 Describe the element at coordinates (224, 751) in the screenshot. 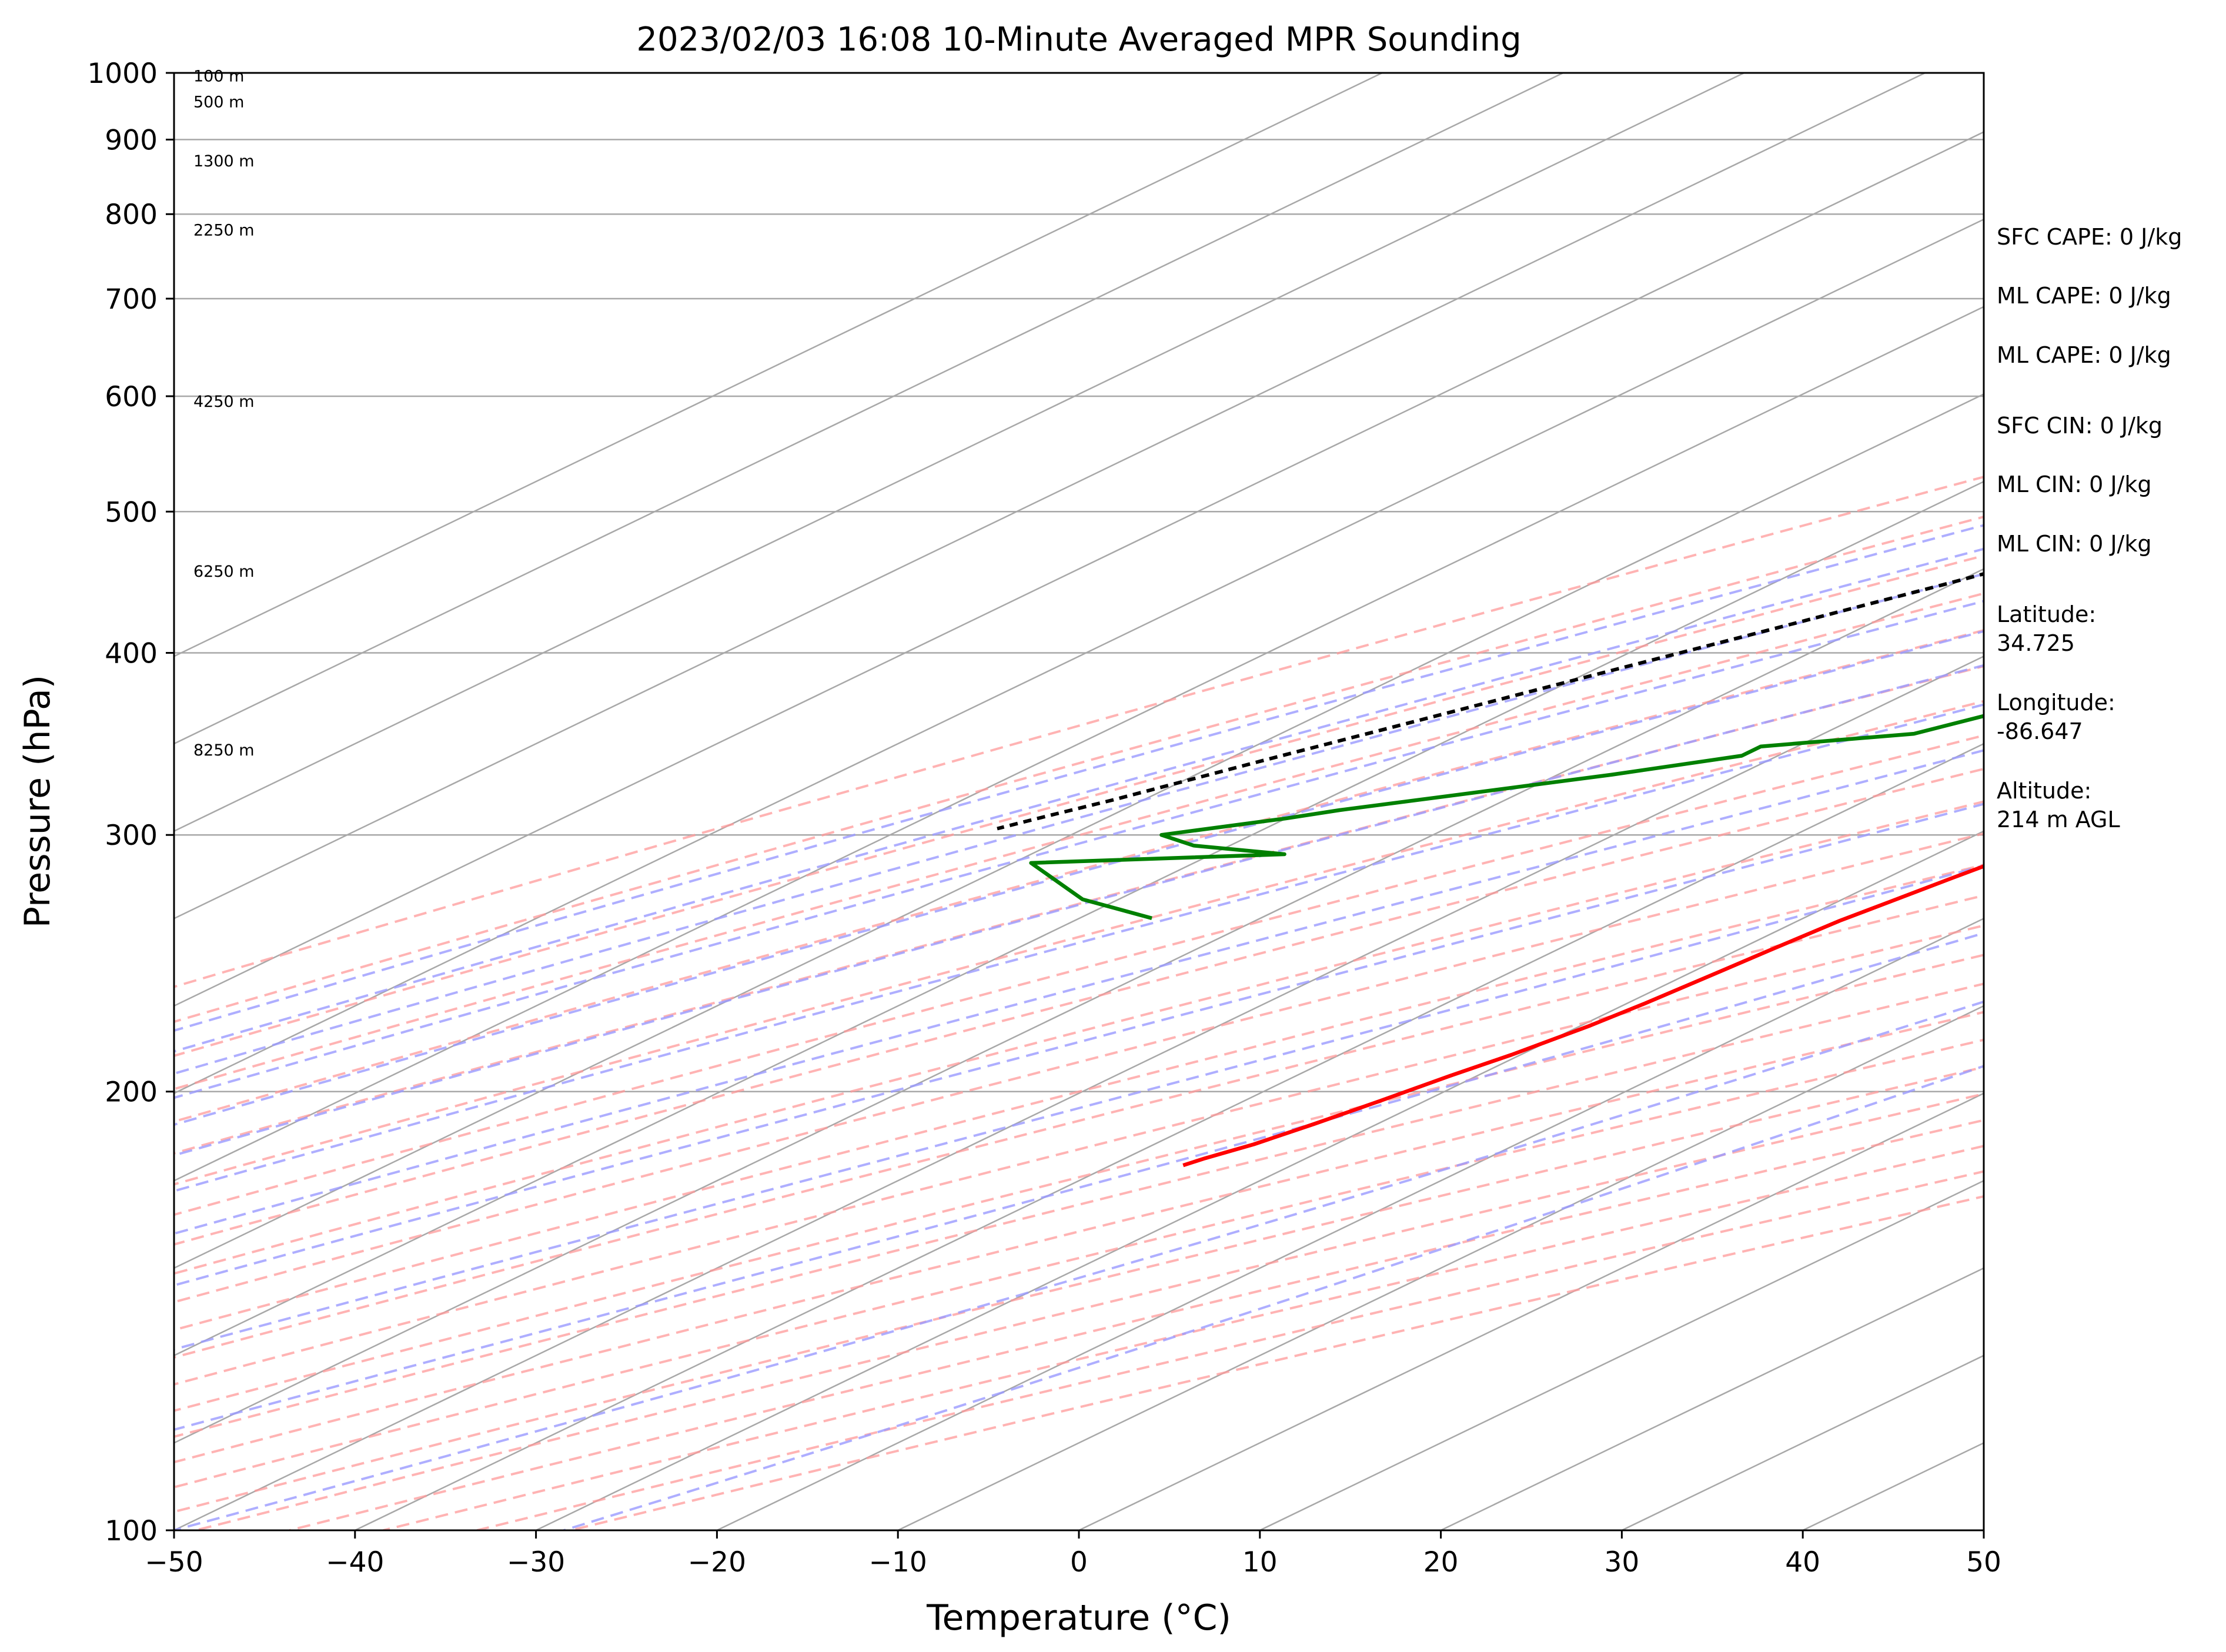

I see `height-label: 8250 m` at that location.